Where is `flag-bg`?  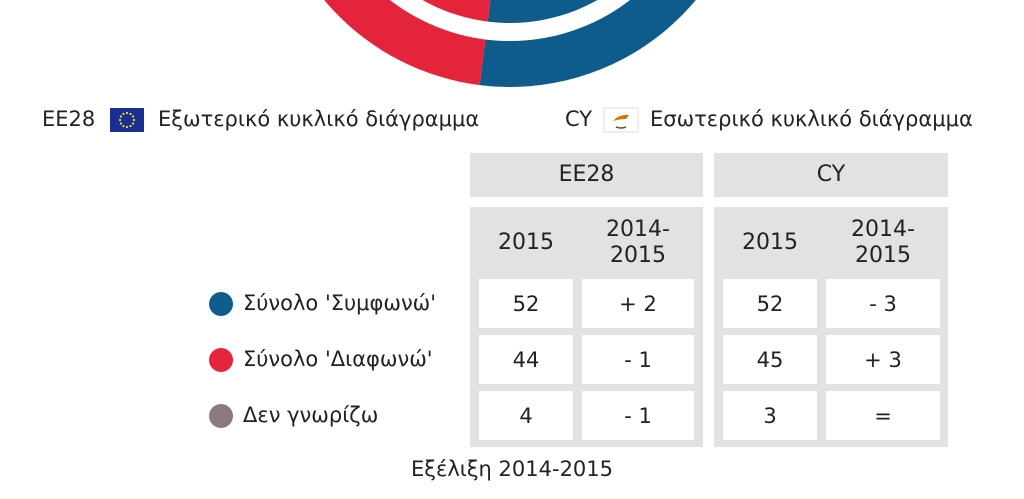 flag-bg is located at coordinates (127, 120).